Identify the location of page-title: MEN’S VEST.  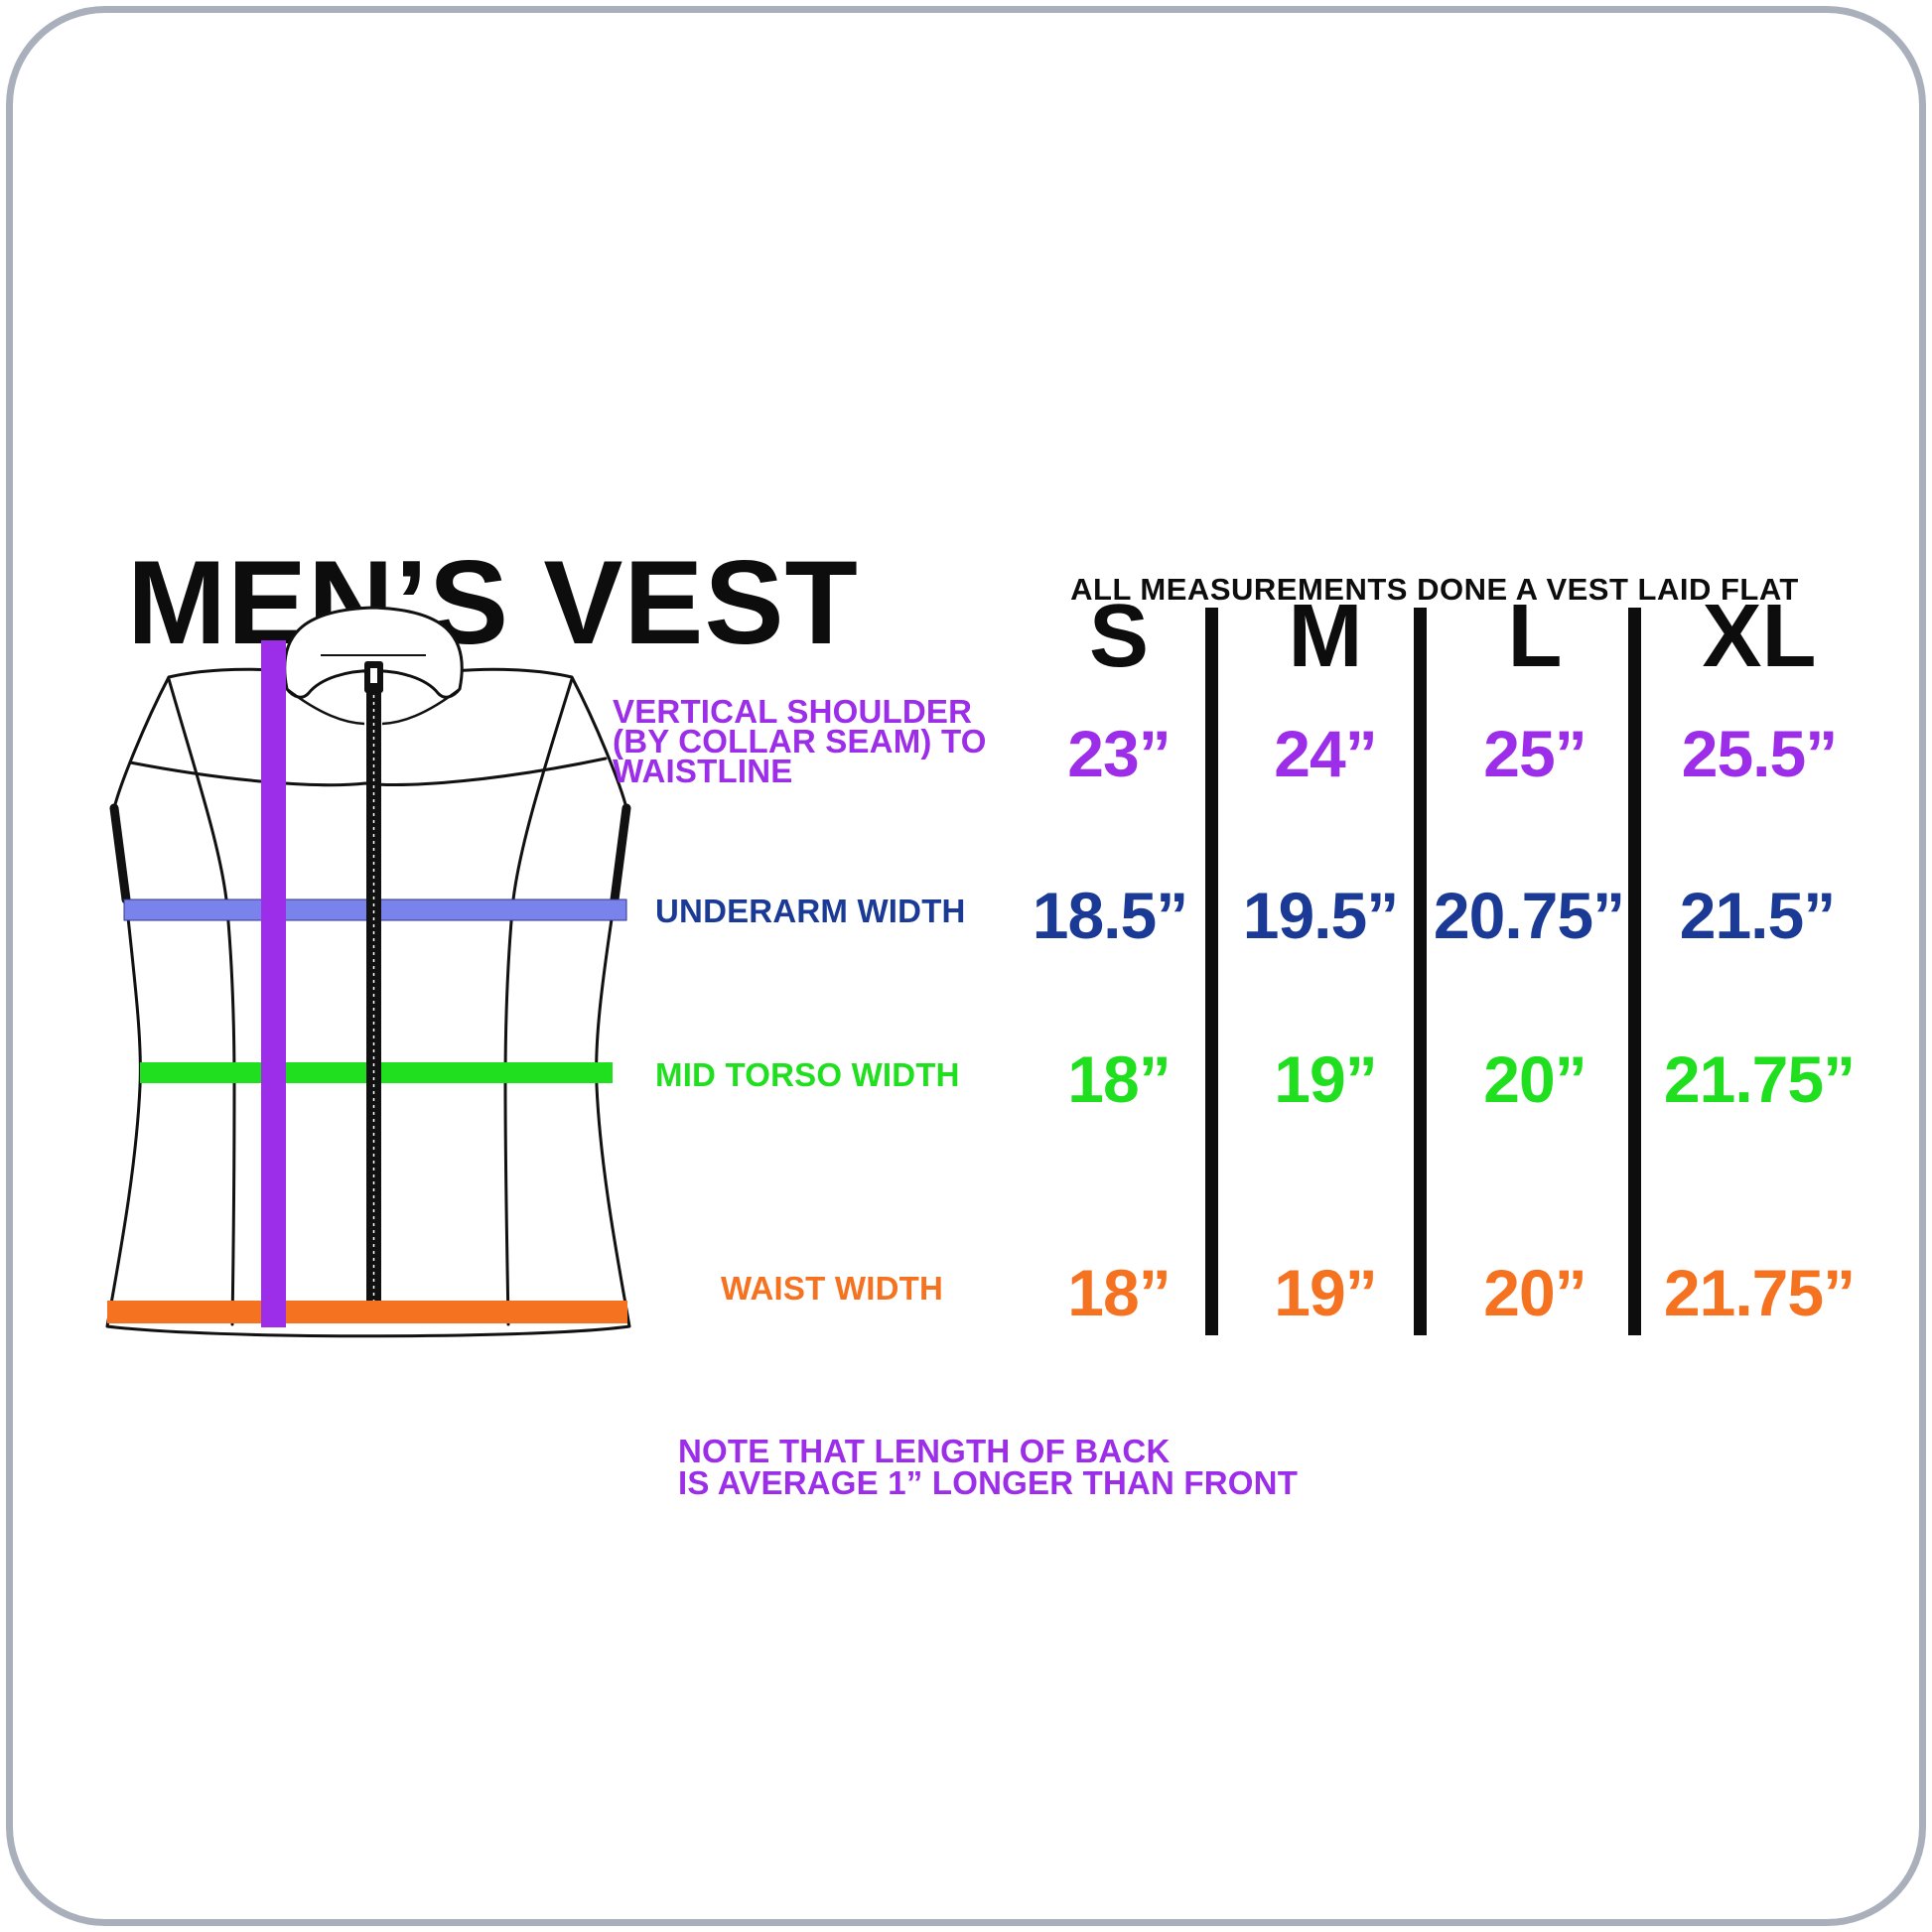
(493, 602).